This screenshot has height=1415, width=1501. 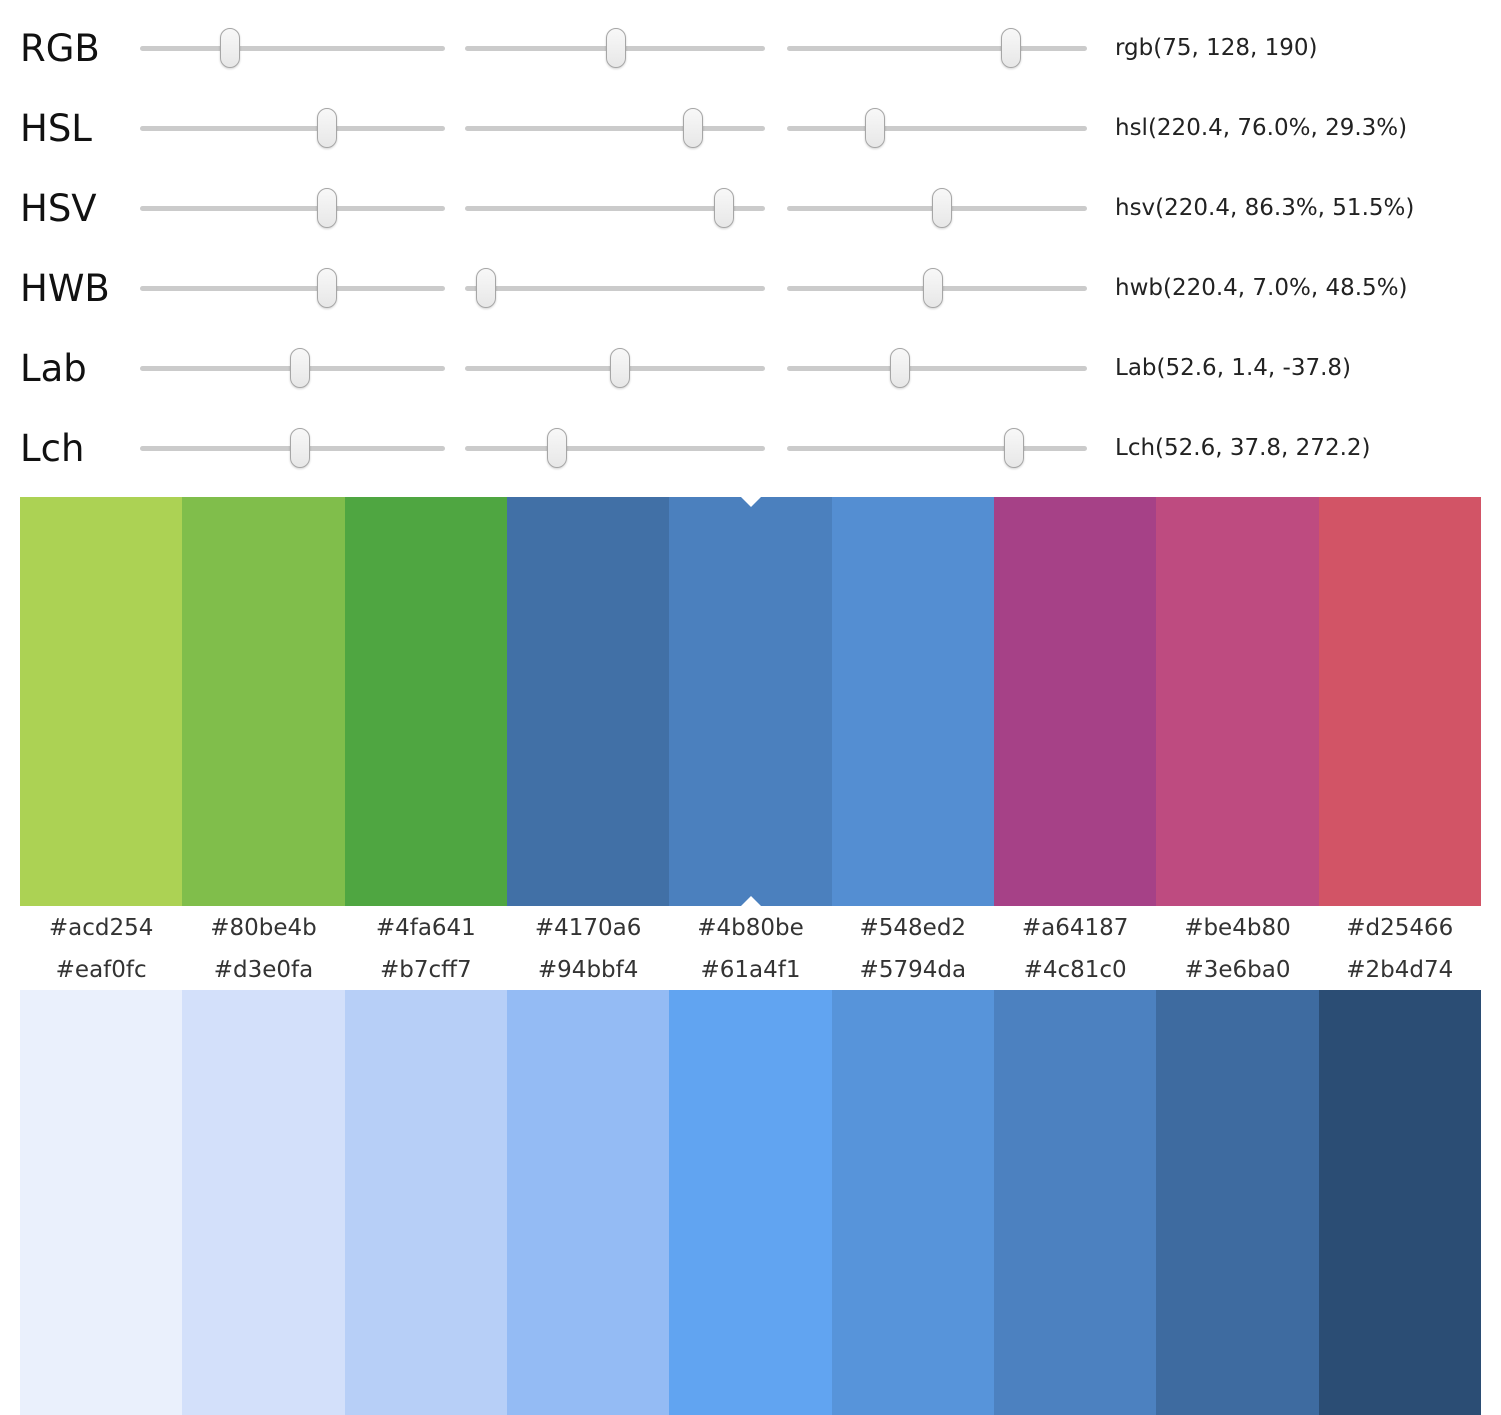 I want to click on slider-row-lch: Lch Lch(52.6, 37.8, 272.2), so click(x=750, y=448).